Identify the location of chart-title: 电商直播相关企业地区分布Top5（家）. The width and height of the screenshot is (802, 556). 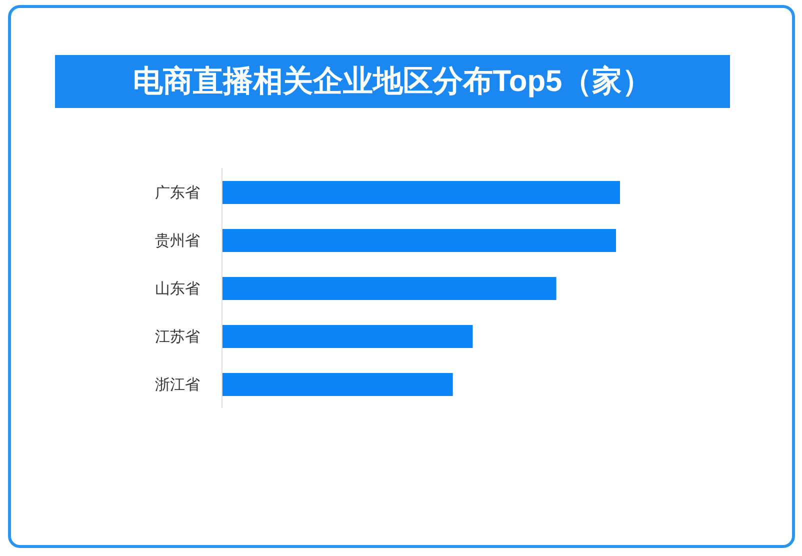
(392, 82).